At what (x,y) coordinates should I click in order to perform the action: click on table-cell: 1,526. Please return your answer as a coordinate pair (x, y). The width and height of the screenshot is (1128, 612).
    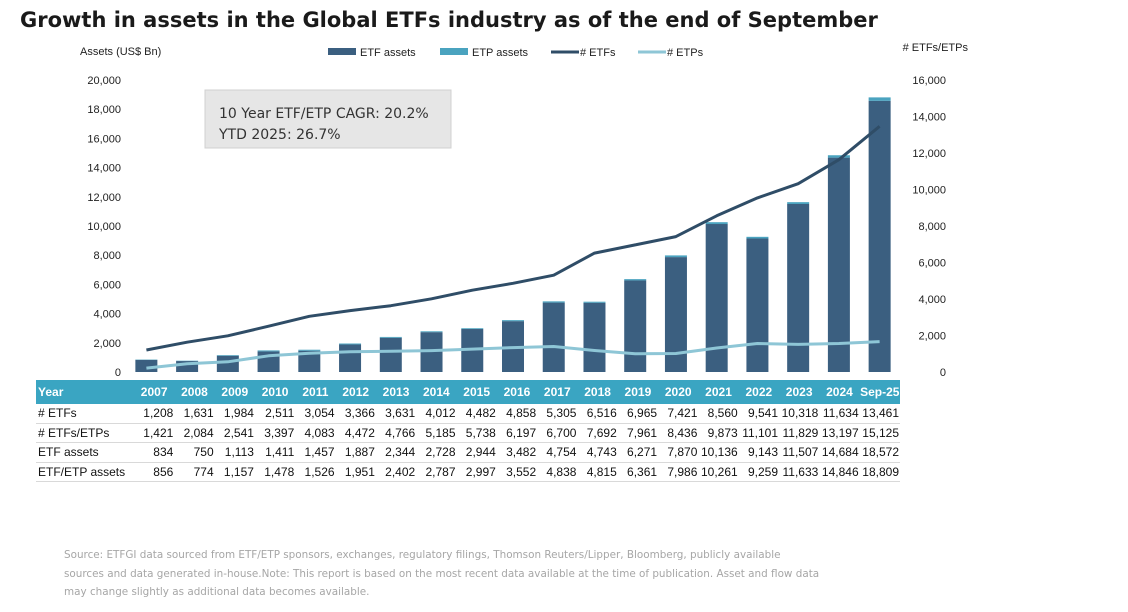
    Looking at the image, I should click on (315, 472).